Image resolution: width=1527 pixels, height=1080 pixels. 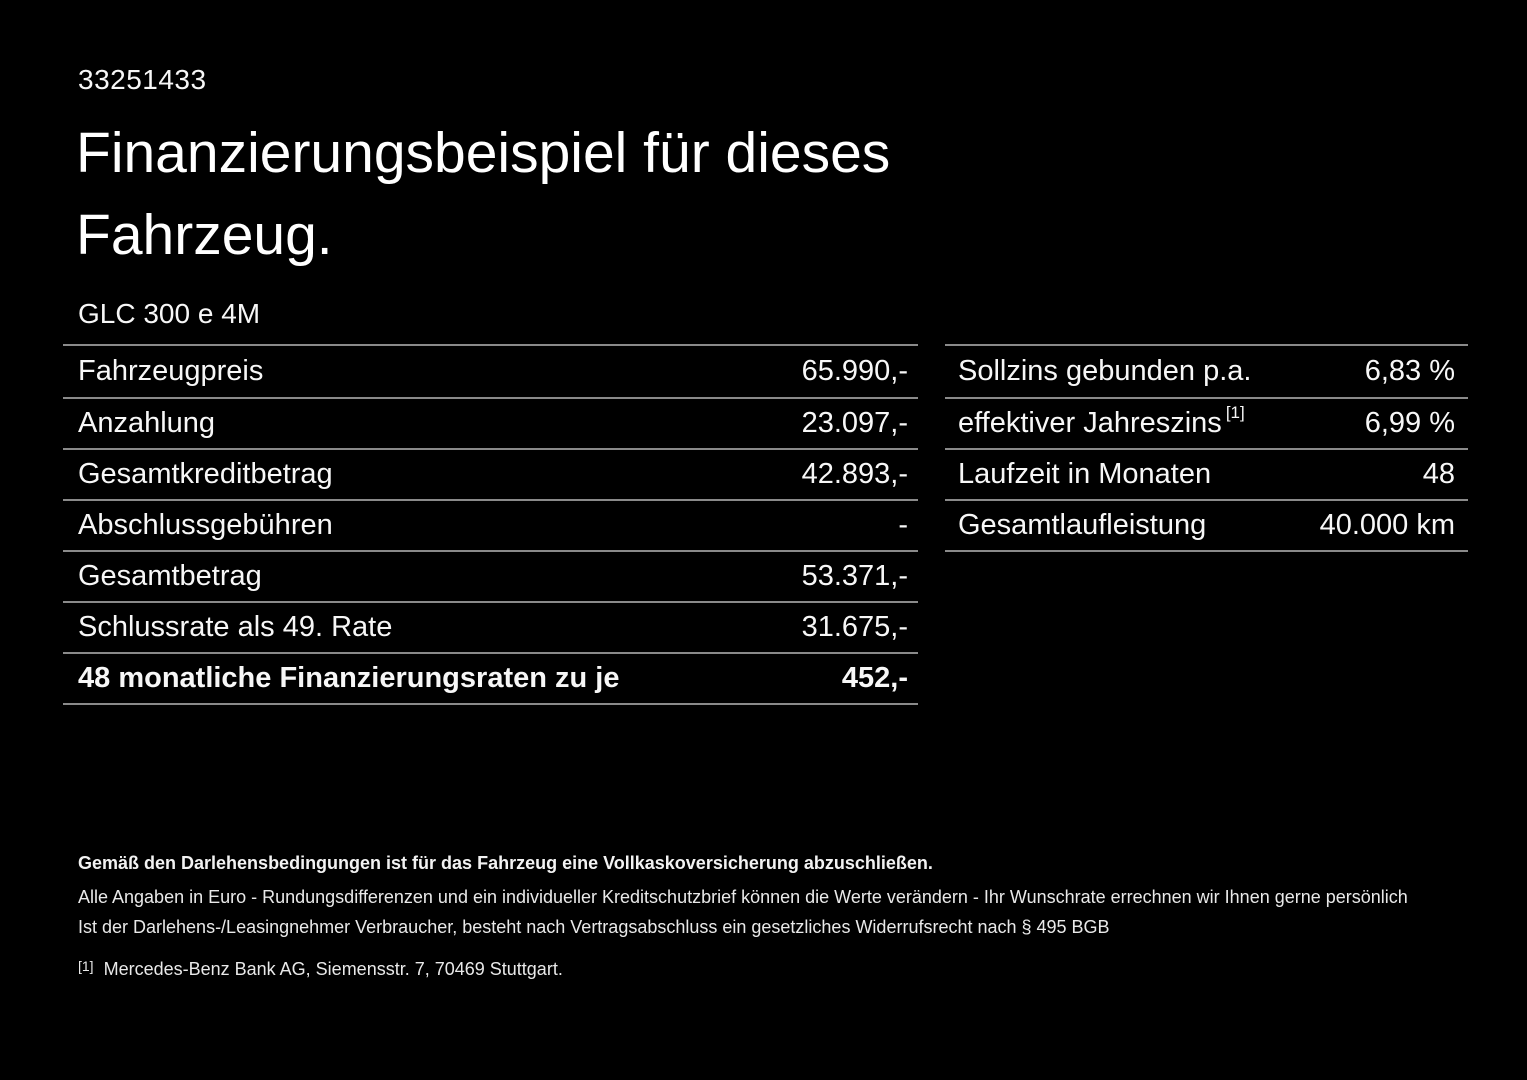 I want to click on document-id: 33251433, so click(x=142, y=79).